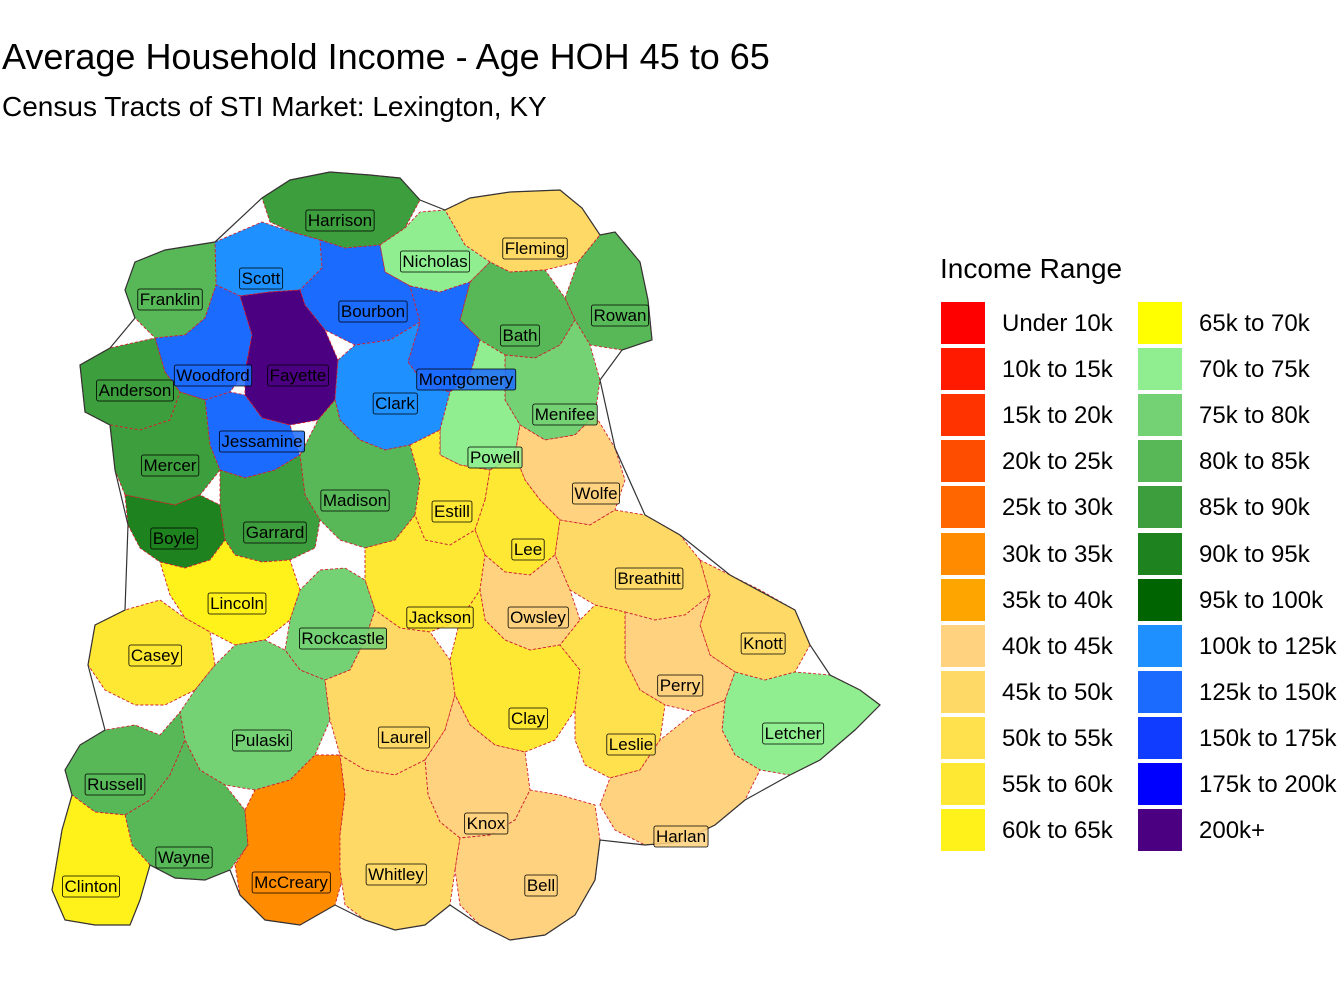  I want to click on county-label: Powell, so click(495, 457).